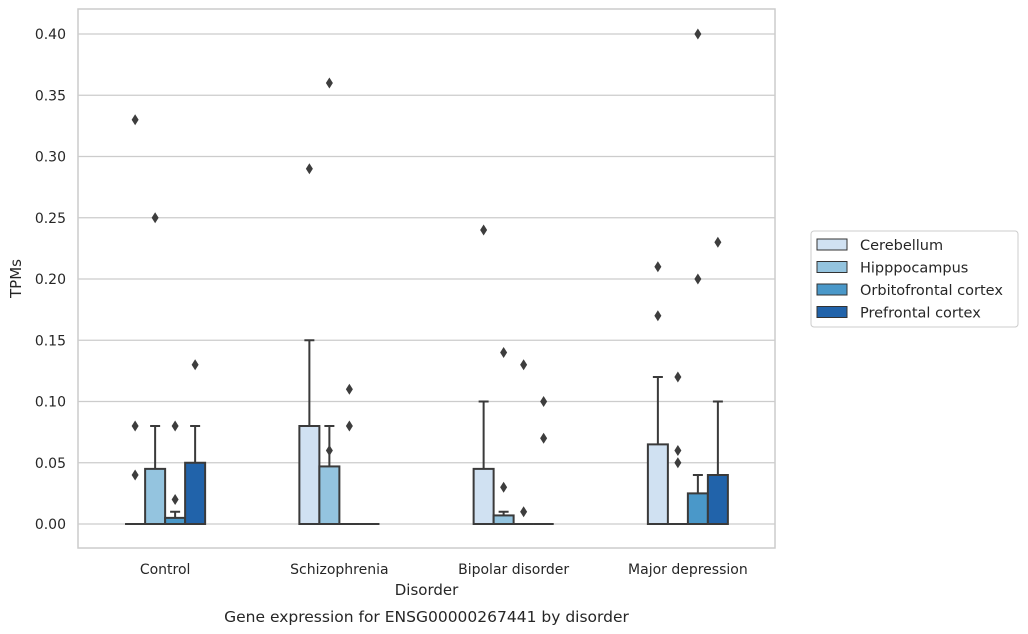 The image size is (1028, 634). I want to click on x-tick-label: Major depression, so click(688, 570).